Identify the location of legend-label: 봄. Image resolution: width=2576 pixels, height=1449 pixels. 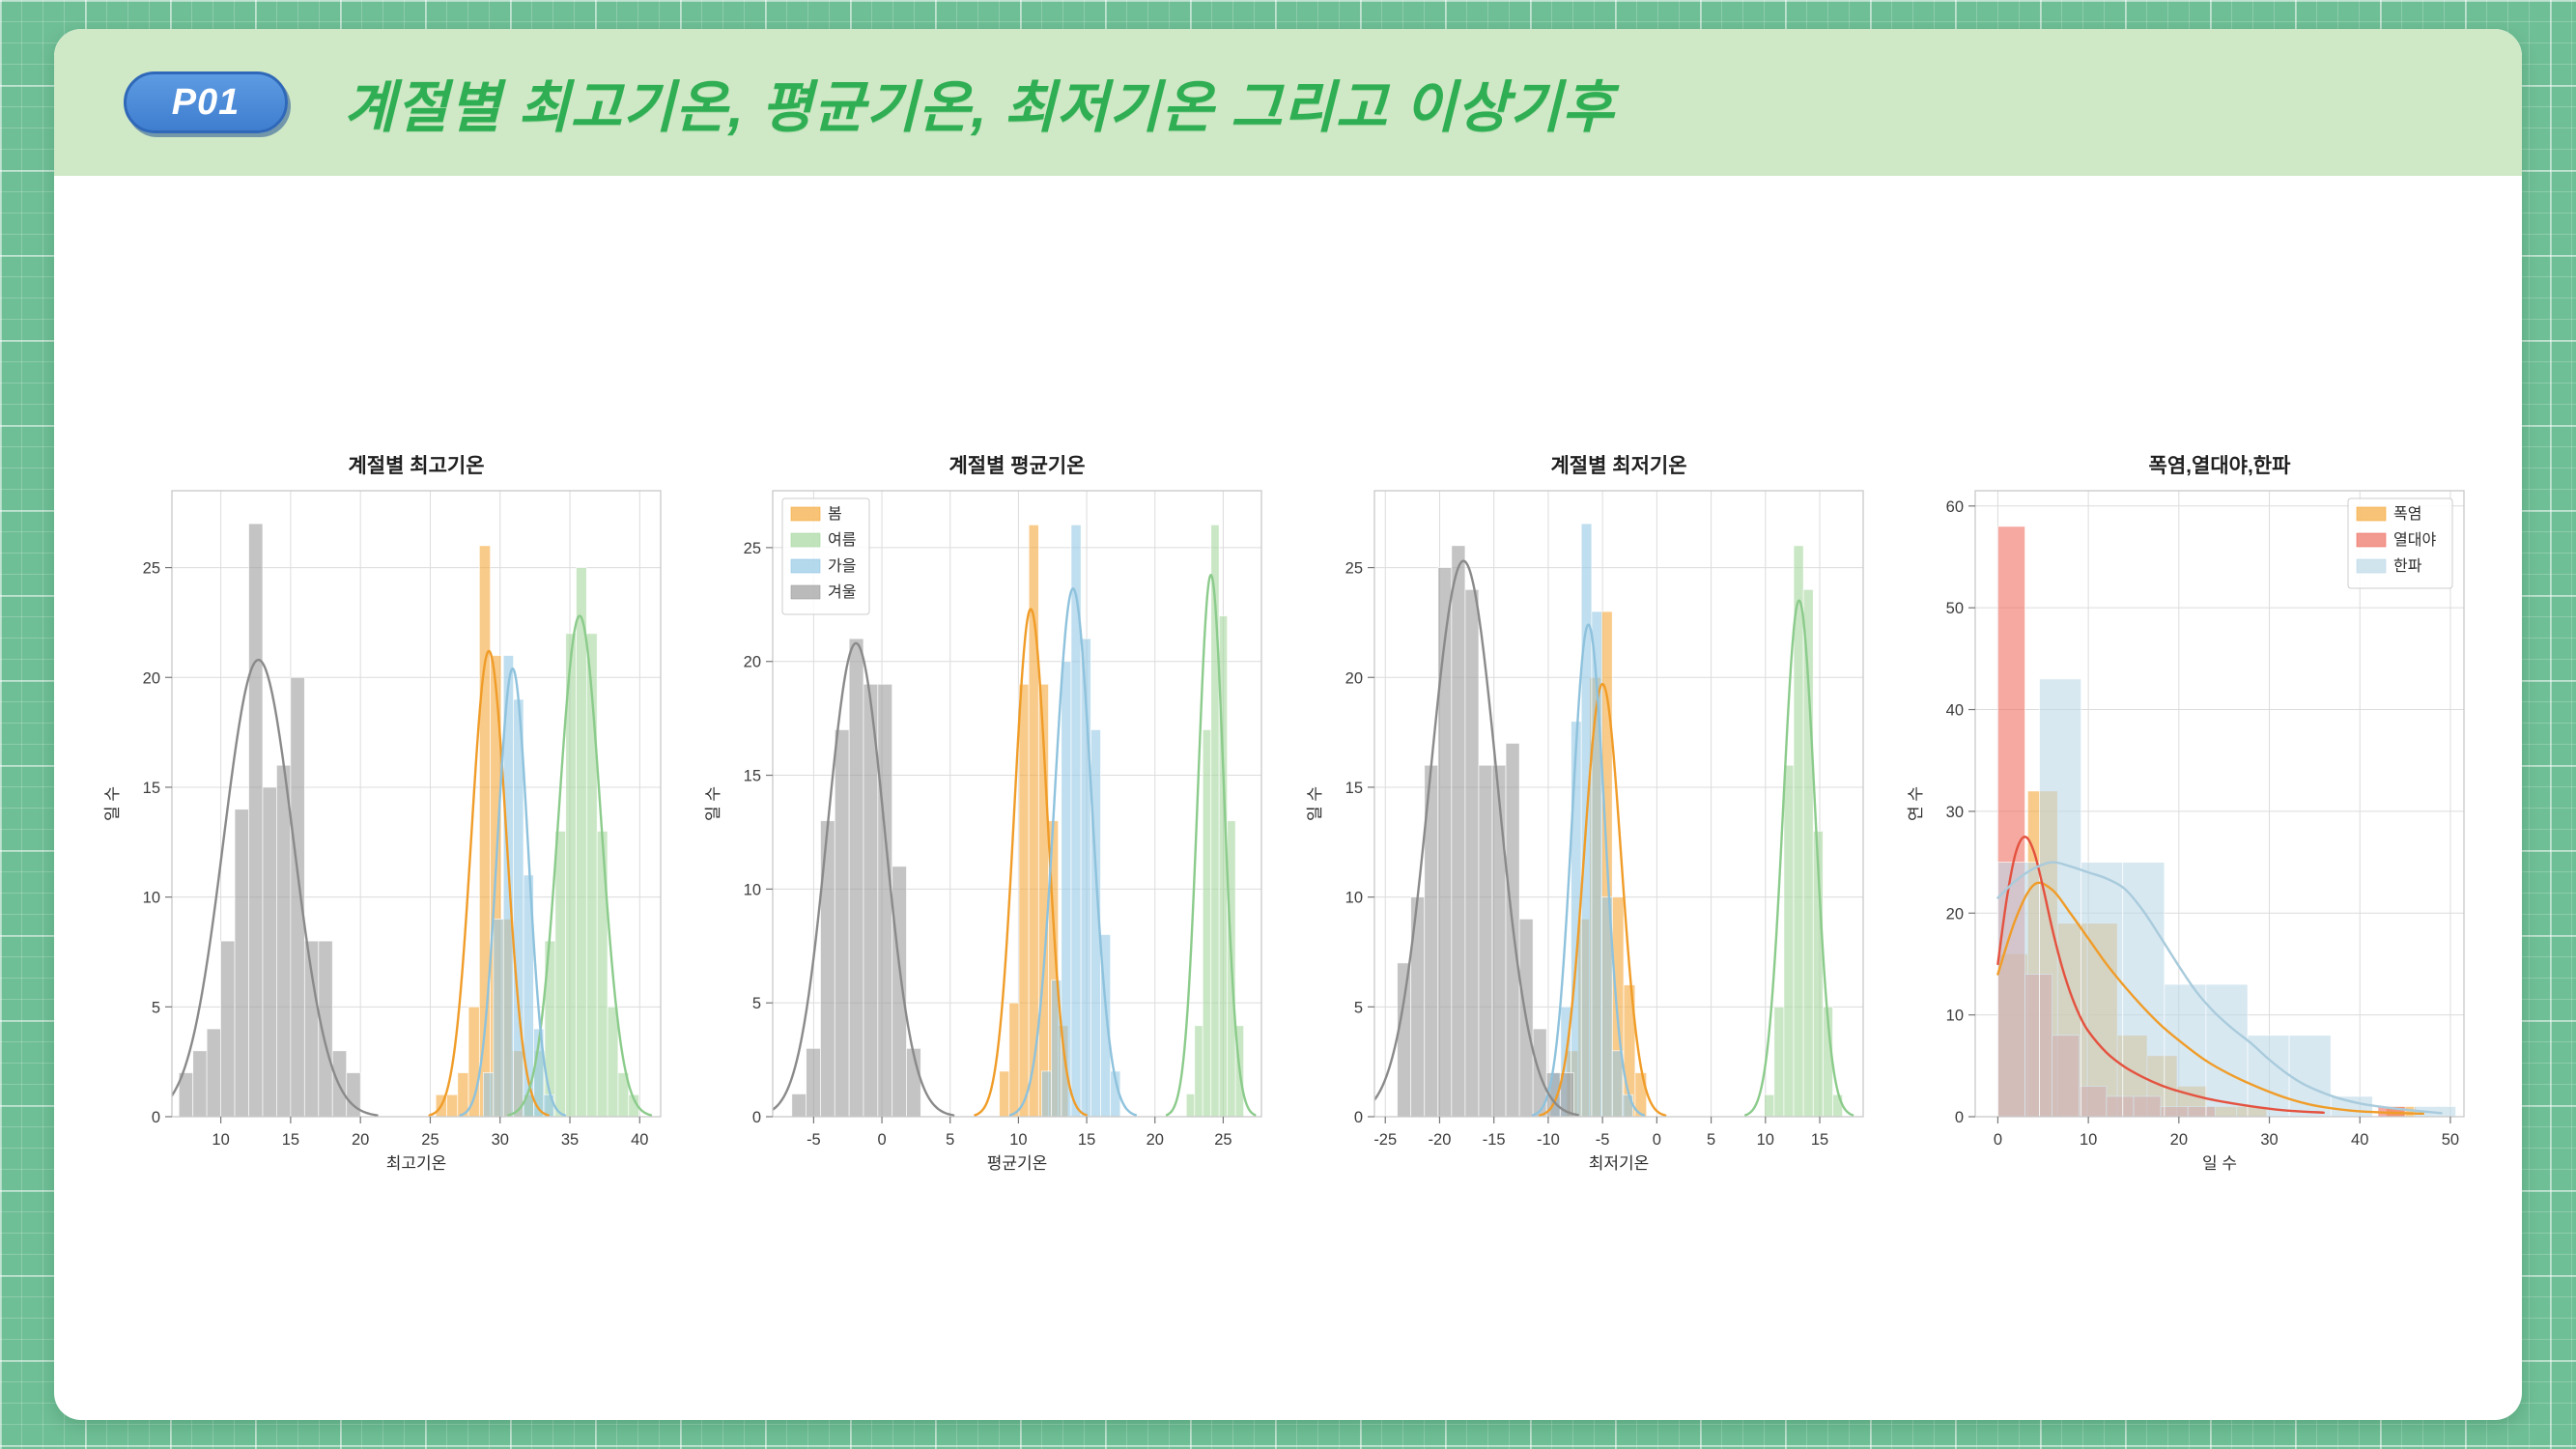
(835, 514).